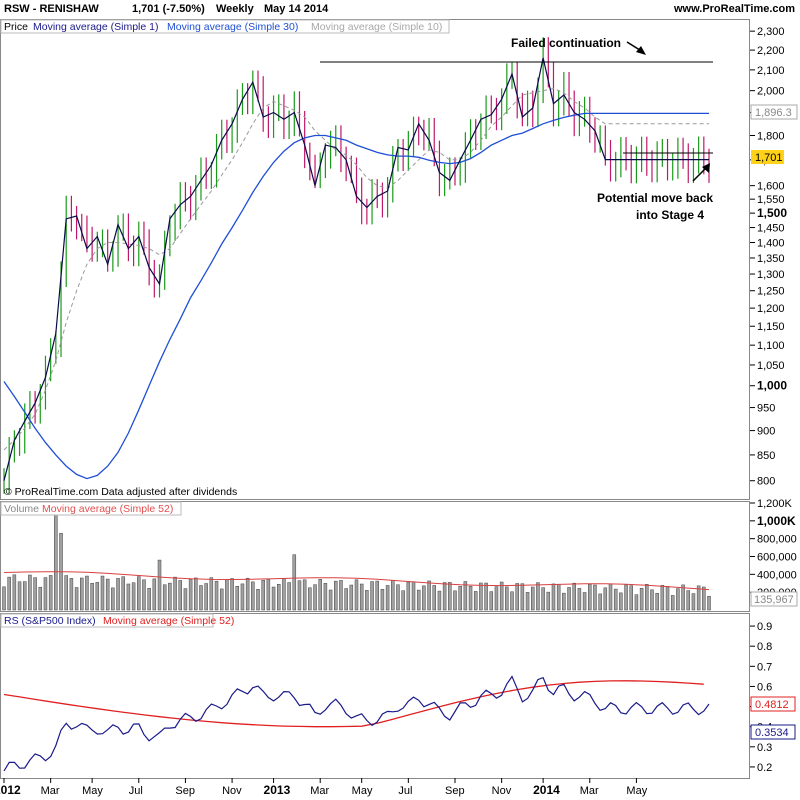 This screenshot has width=800, height=800. Describe the element at coordinates (670, 215) in the screenshot. I see `annotation-stage4-line2: into Stage 4` at that location.